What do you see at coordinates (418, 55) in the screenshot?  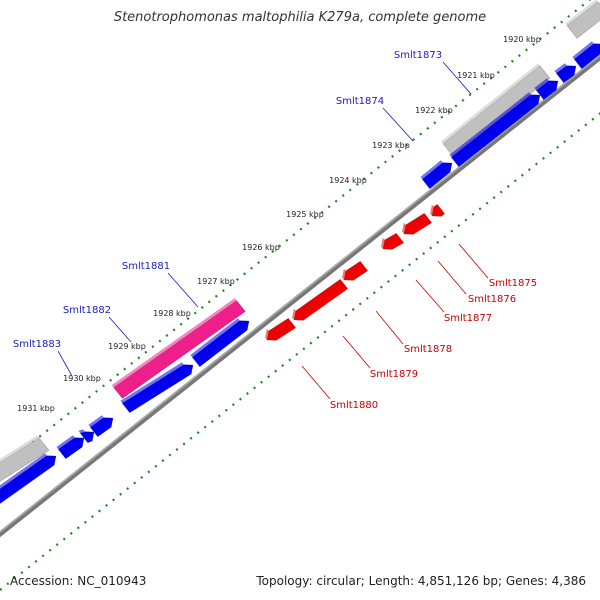 I see `gene-label-smlt1873: Smlt1873` at bounding box center [418, 55].